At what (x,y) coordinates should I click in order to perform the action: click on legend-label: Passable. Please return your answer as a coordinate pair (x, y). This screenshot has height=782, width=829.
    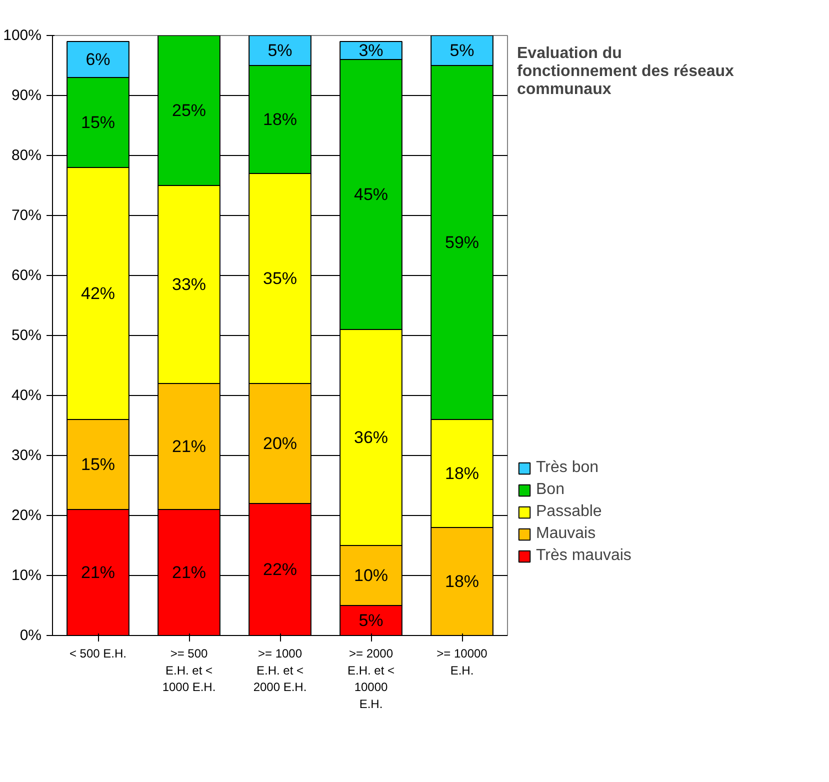
    Looking at the image, I should click on (569, 512).